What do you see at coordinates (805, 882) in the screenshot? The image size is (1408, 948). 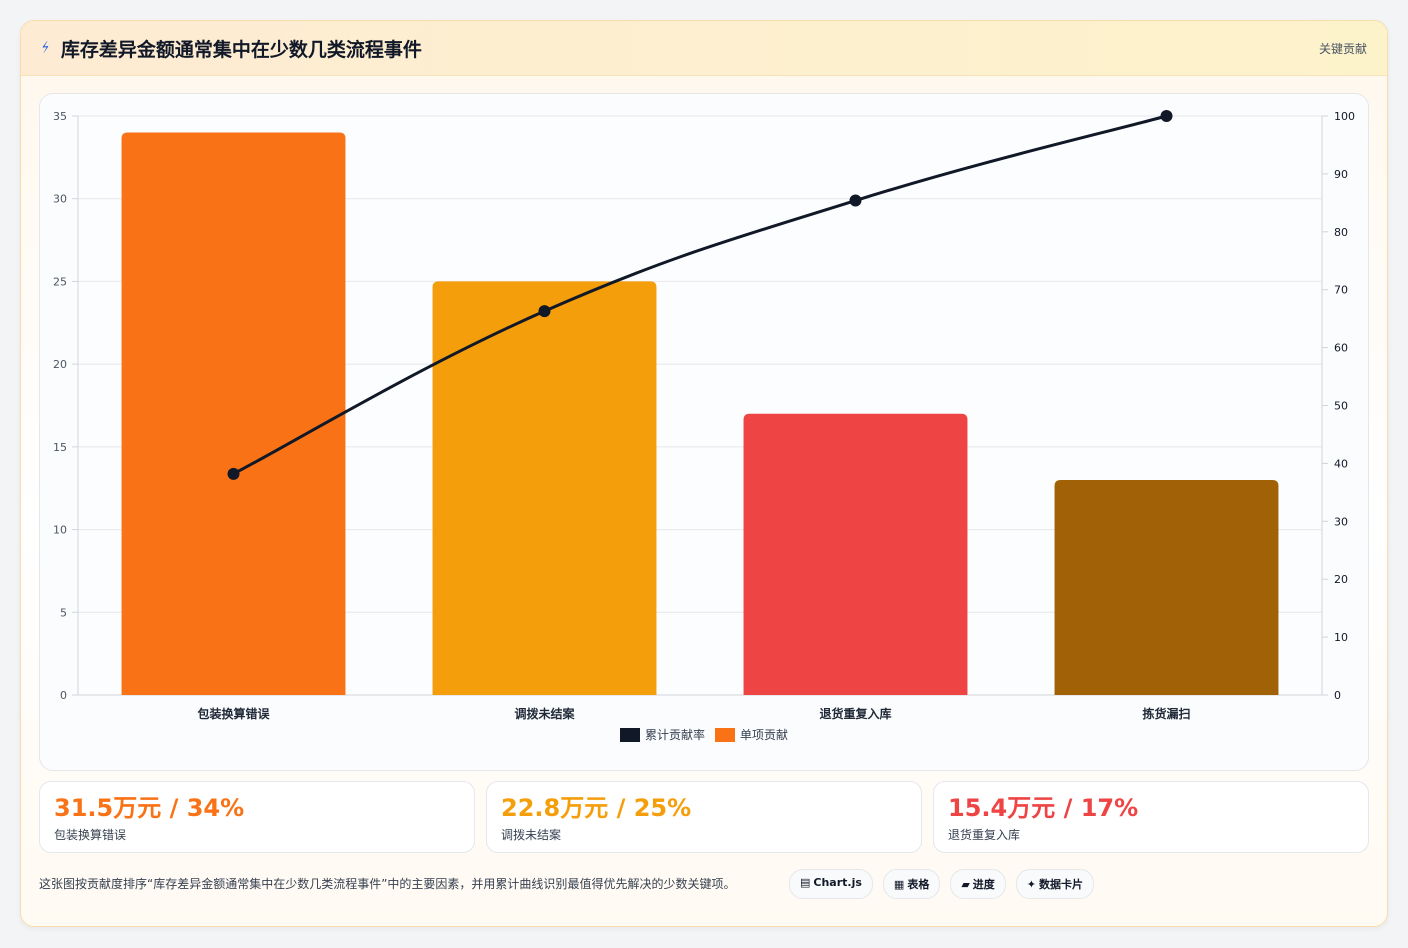 I see `chart-icon: ▤` at bounding box center [805, 882].